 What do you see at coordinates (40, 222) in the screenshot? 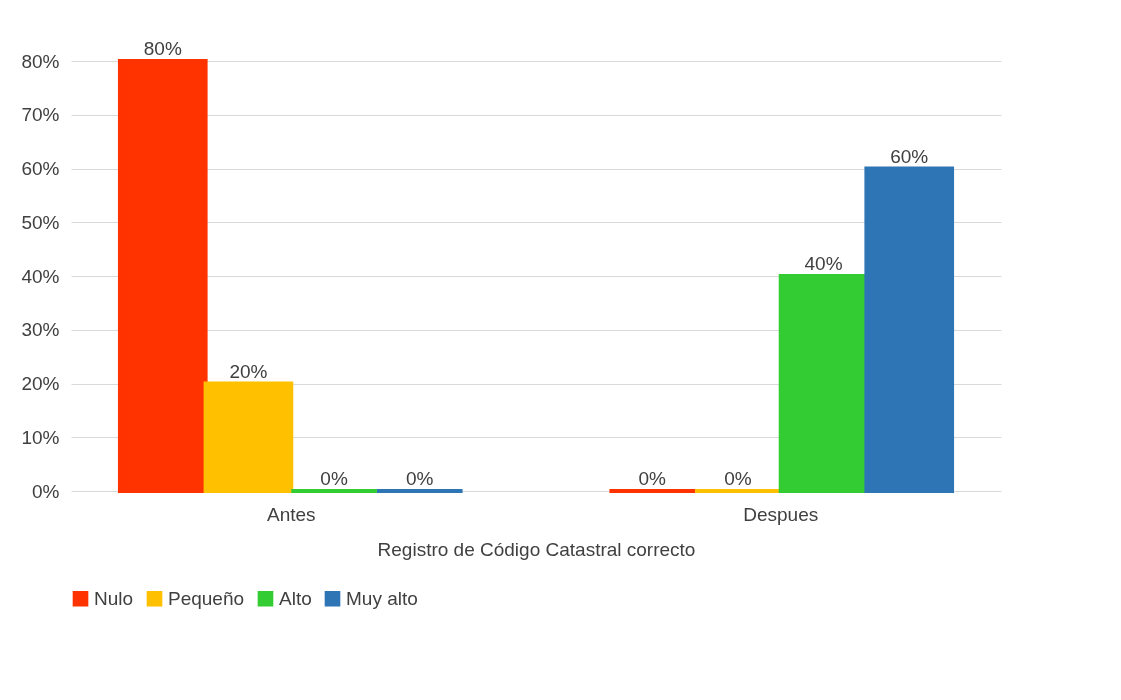
I see `y-tick-label: 50%` at bounding box center [40, 222].